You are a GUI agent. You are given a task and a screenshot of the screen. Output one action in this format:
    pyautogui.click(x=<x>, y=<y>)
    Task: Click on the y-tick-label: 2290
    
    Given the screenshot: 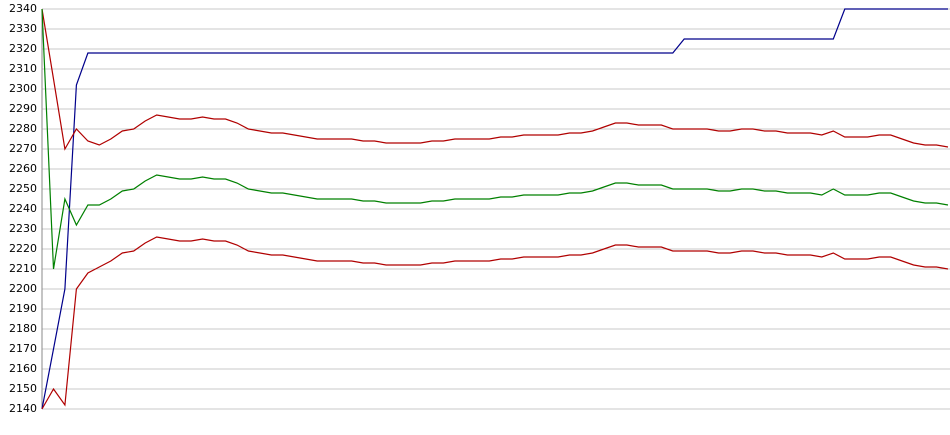 What is the action you would take?
    pyautogui.click(x=23, y=108)
    